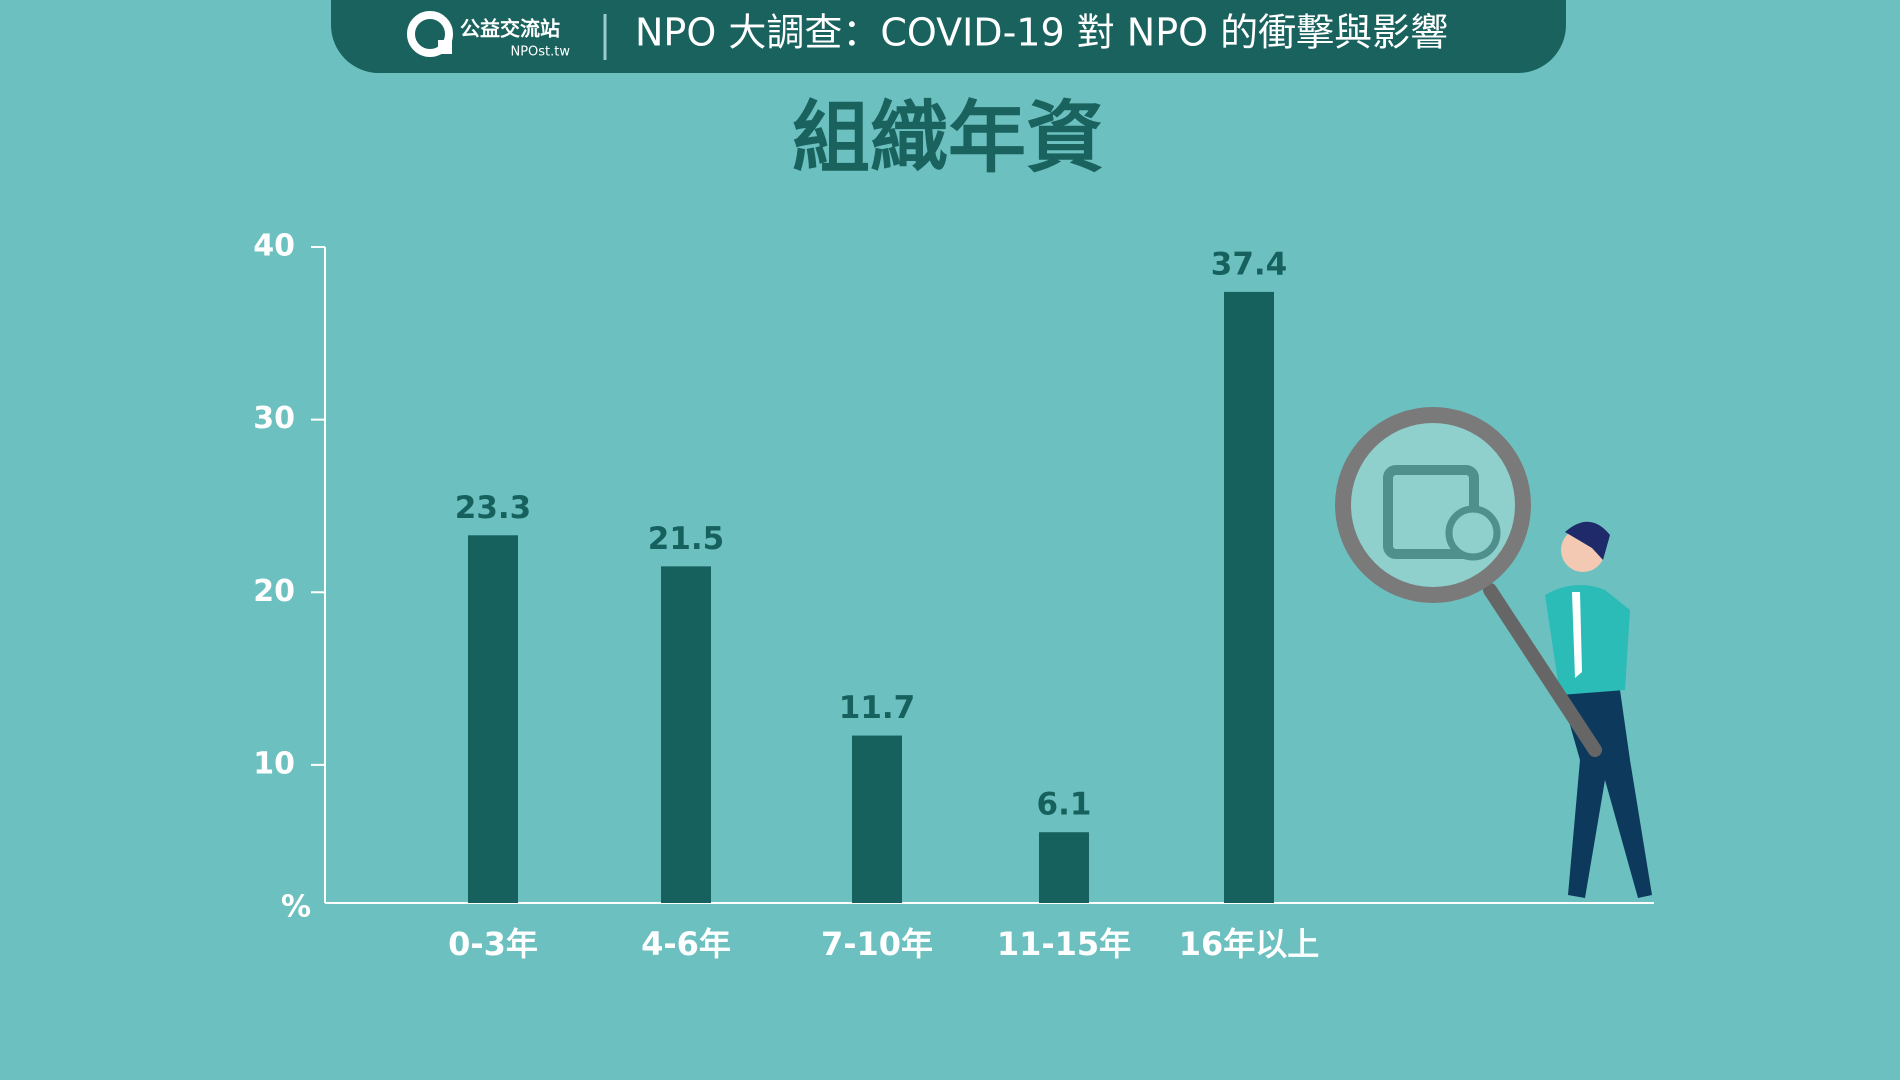 The height and width of the screenshot is (1080, 1900). Describe the element at coordinates (274, 246) in the screenshot. I see `y-tick-label: 40` at that location.